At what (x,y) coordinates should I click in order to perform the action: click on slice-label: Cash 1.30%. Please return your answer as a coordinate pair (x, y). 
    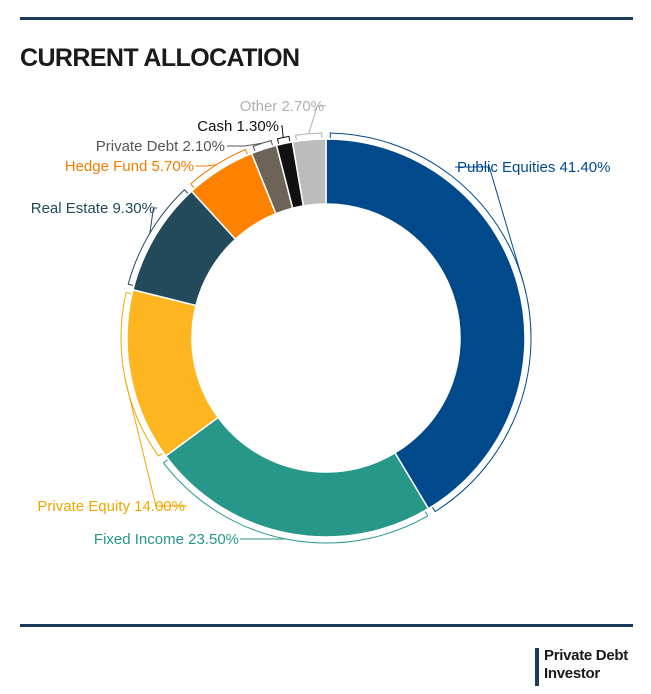
    Looking at the image, I should click on (238, 126).